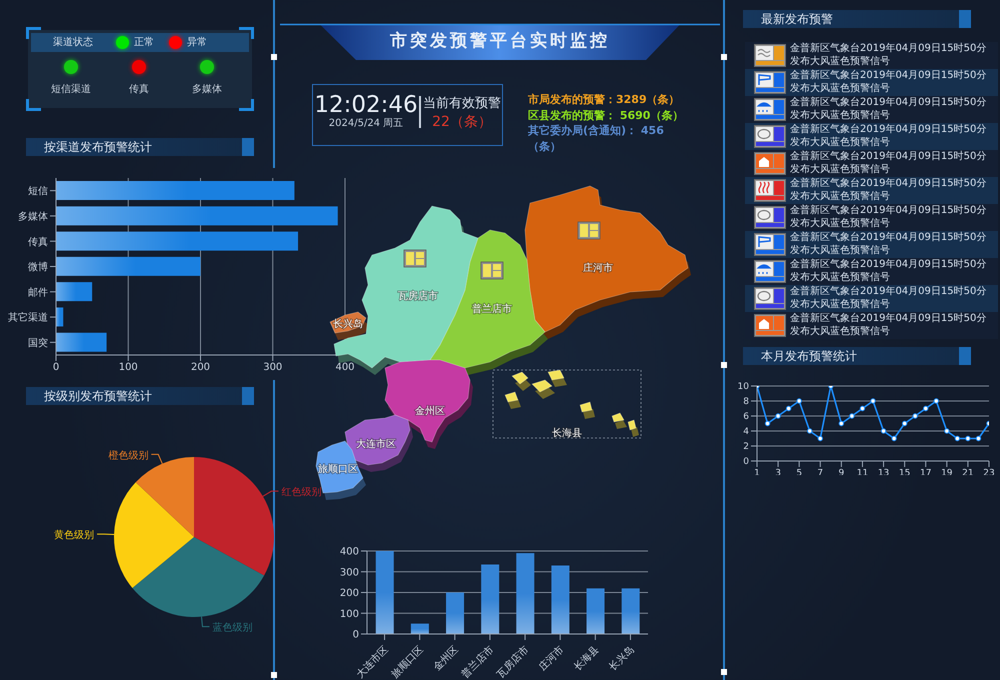  Describe the element at coordinates (232, 628) in the screenshot. I see `slice-label: 蓝色级别` at that location.